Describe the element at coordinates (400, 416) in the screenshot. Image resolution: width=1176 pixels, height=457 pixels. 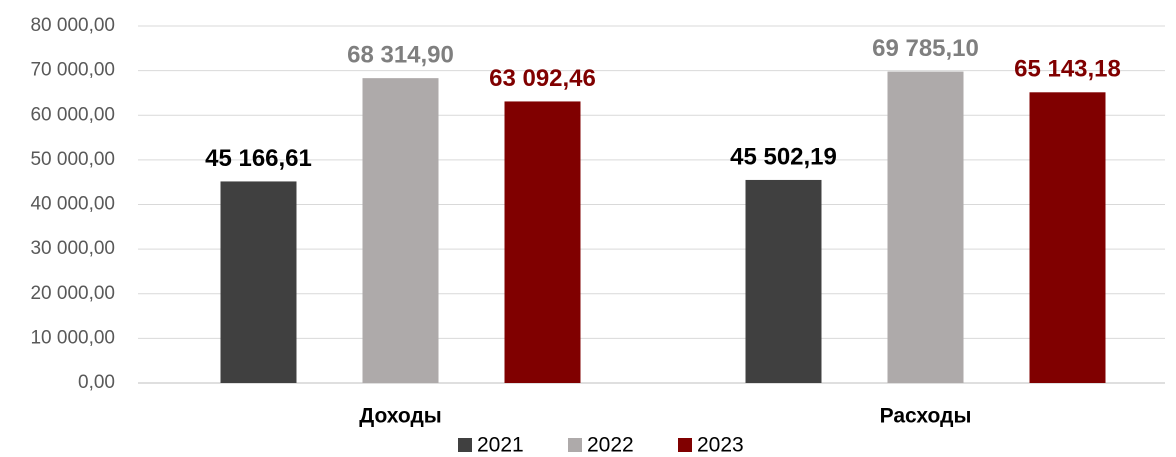
I see `x-tick-label: Доходы` at that location.